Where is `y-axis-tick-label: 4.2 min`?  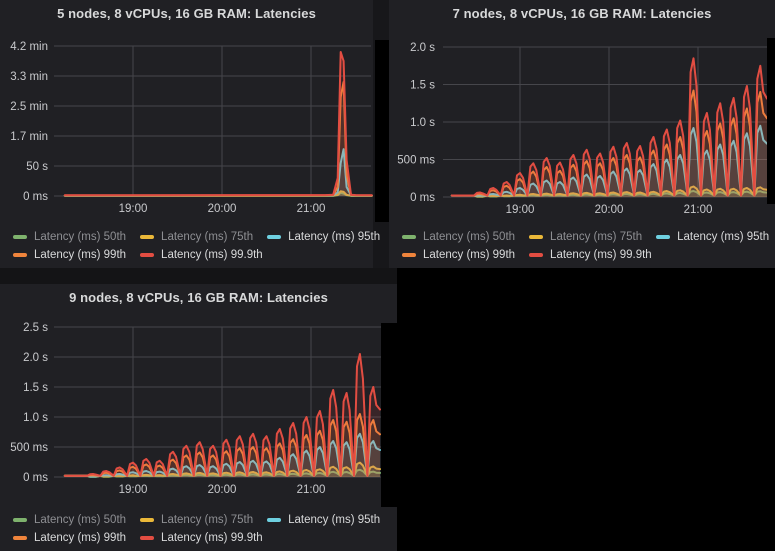
y-axis-tick-label: 4.2 min is located at coordinates (29, 47).